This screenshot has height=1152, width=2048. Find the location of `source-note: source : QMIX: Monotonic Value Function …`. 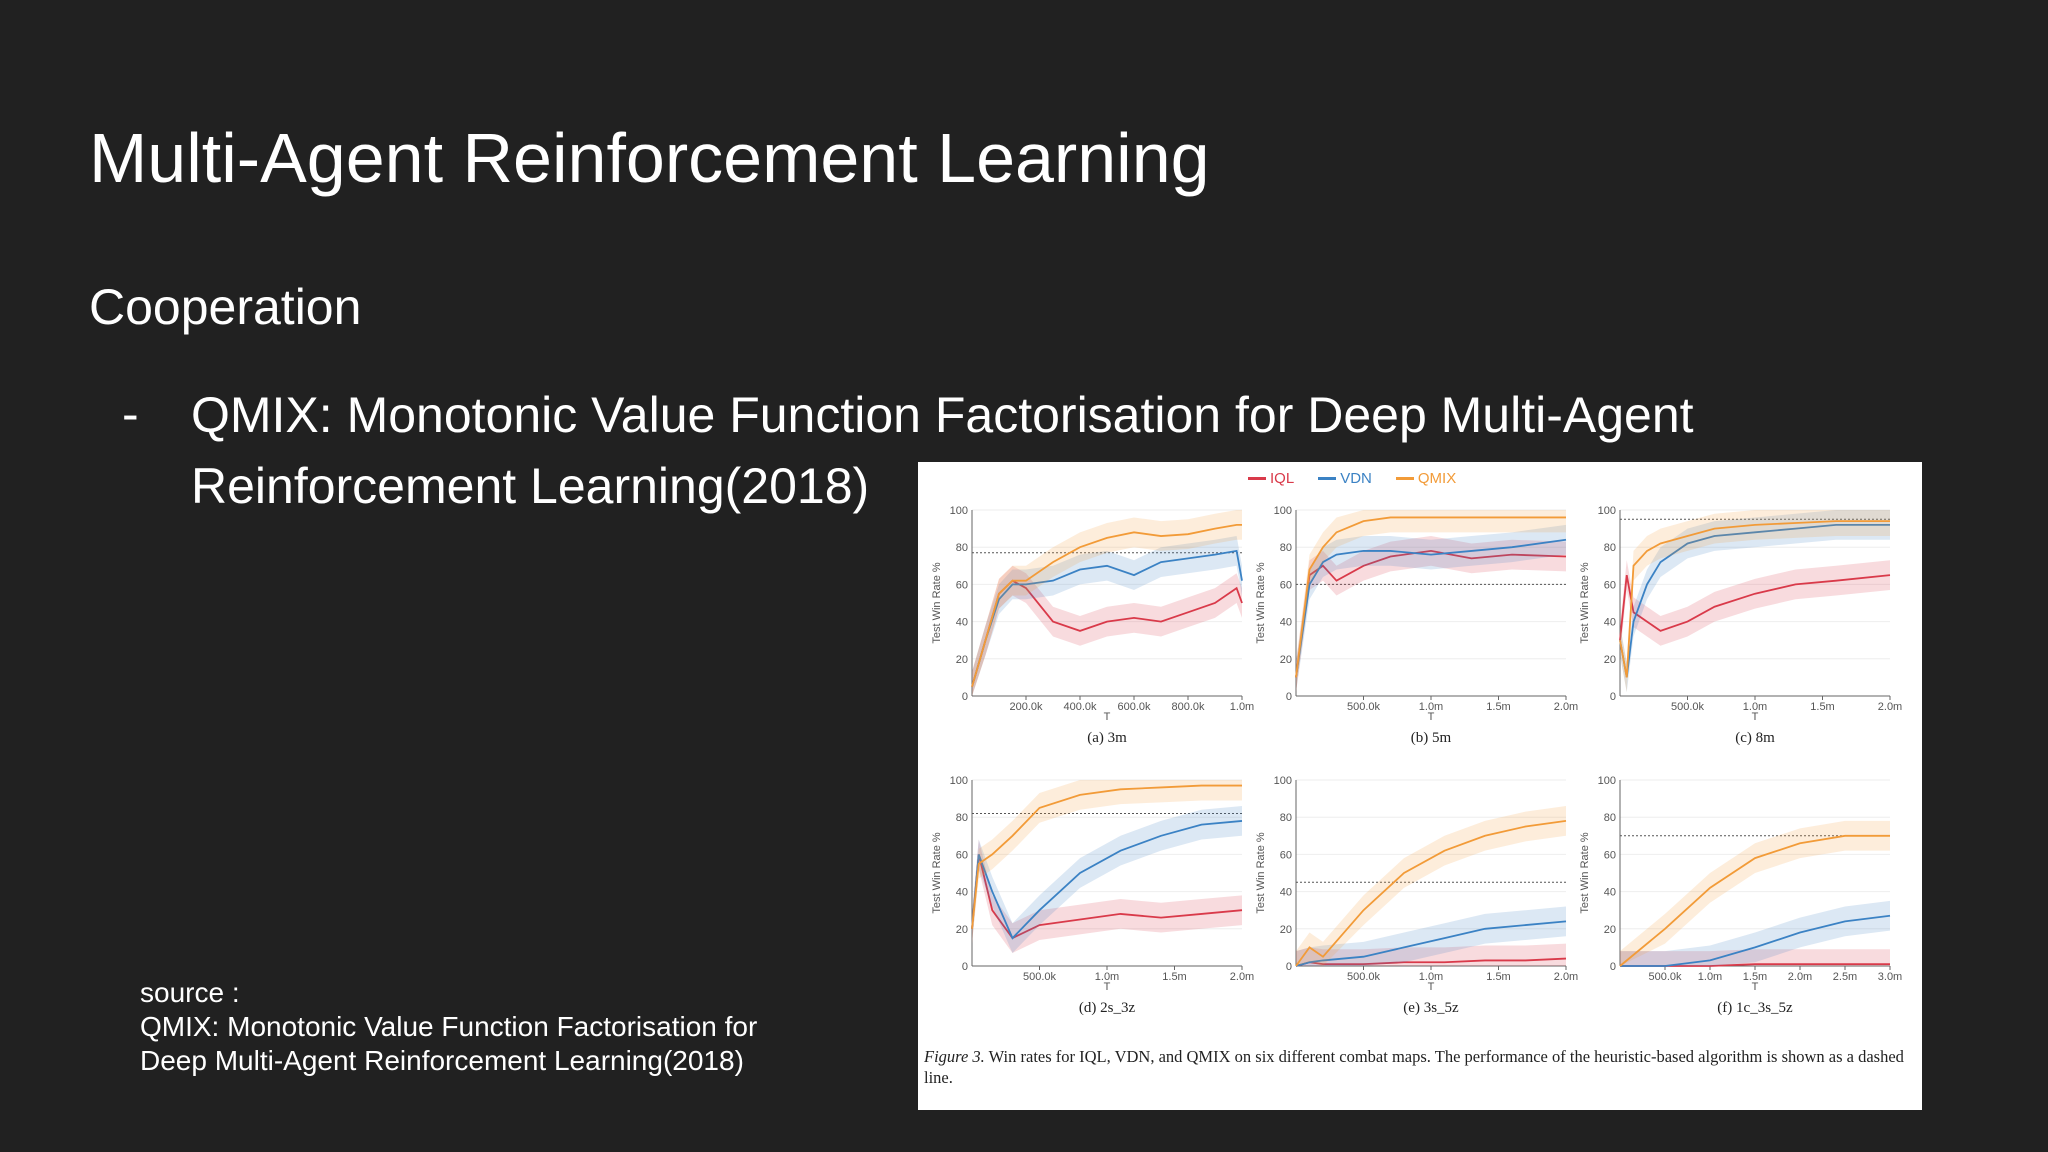

source-note: source : QMIX: Monotonic Value Function … is located at coordinates (448, 1027).